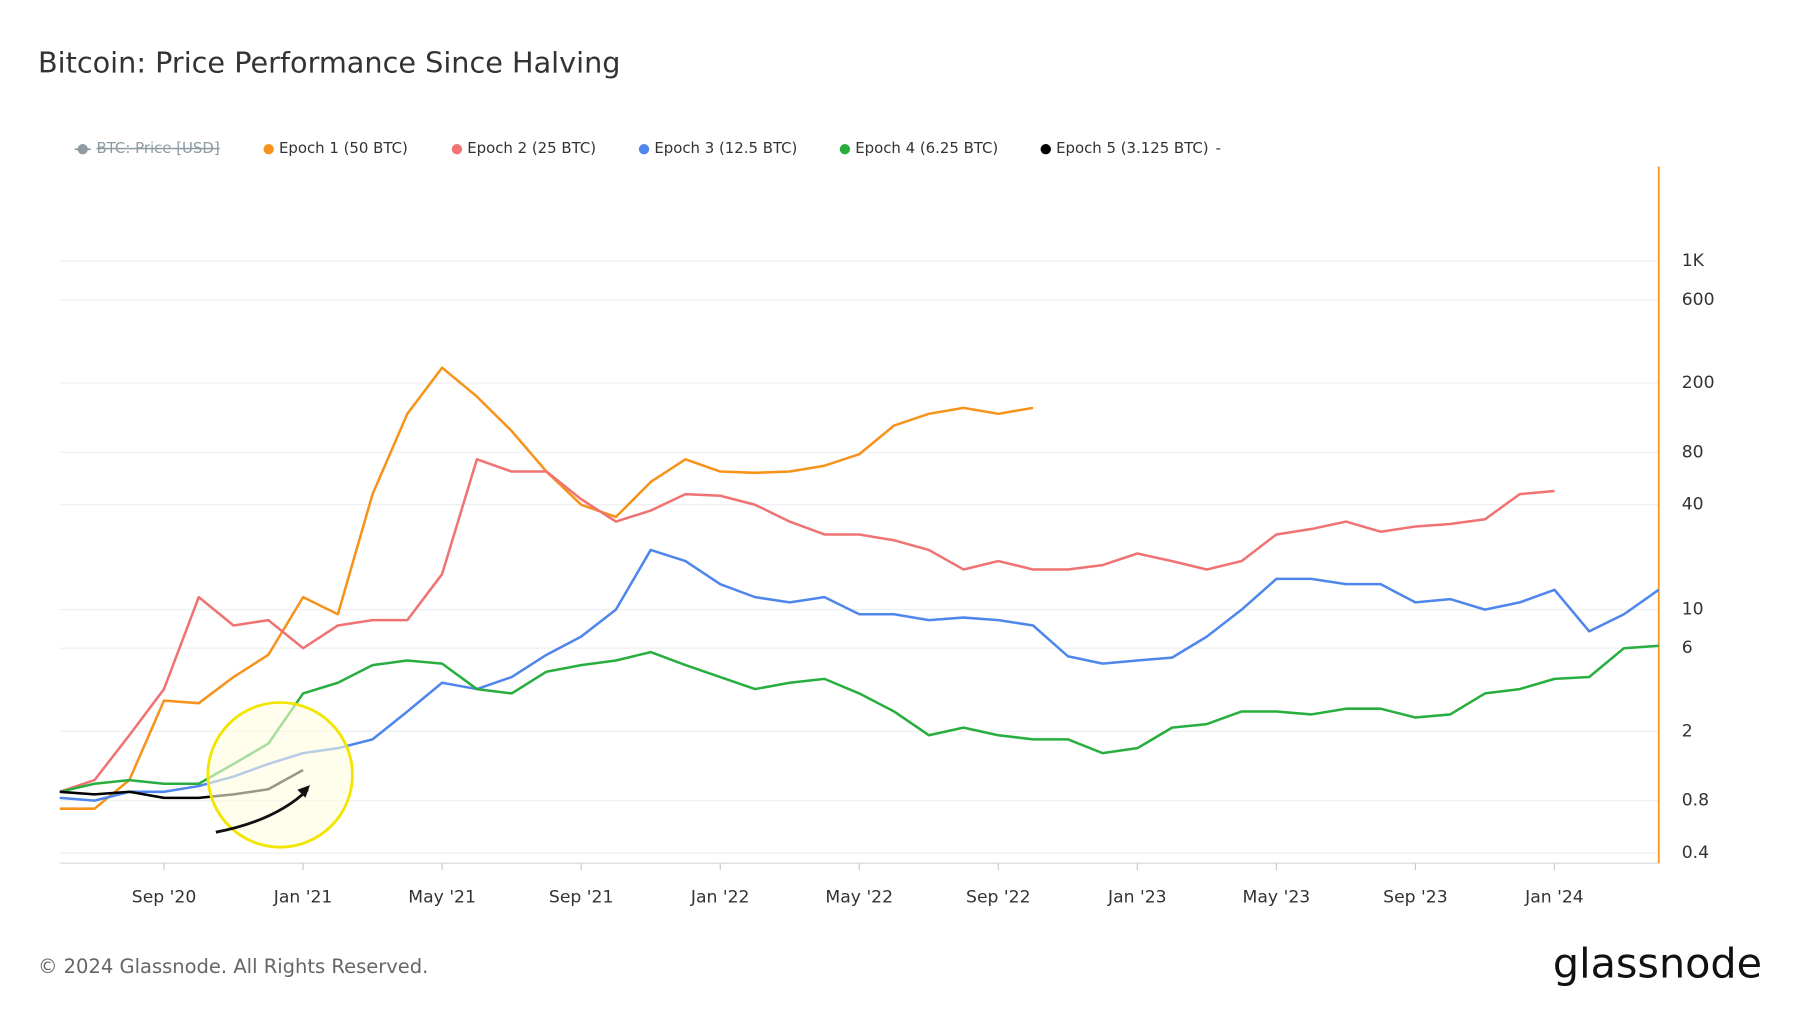 Image resolution: width=1800 pixels, height=1013 pixels. Describe the element at coordinates (303, 791) in the screenshot. I see `annotation-arrowhead` at that location.